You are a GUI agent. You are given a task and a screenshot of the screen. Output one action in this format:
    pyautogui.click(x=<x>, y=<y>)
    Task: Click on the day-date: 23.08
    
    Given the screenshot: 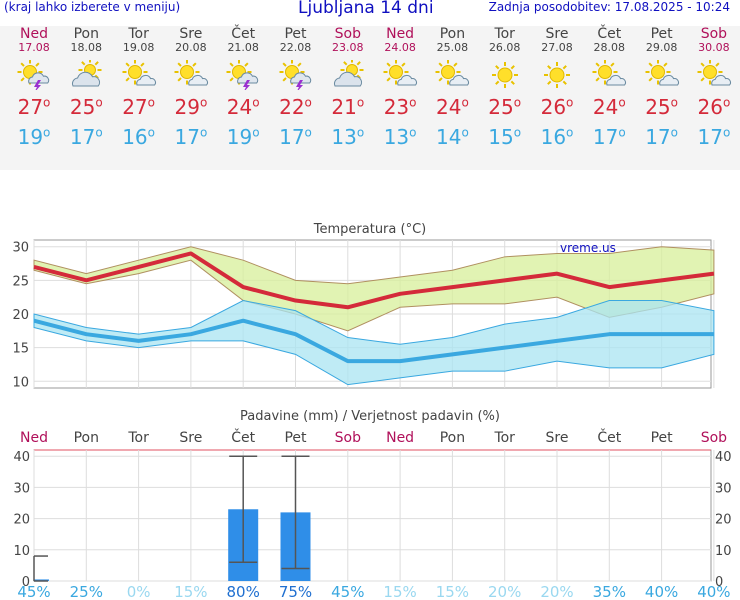 What is the action you would take?
    pyautogui.click(x=348, y=47)
    